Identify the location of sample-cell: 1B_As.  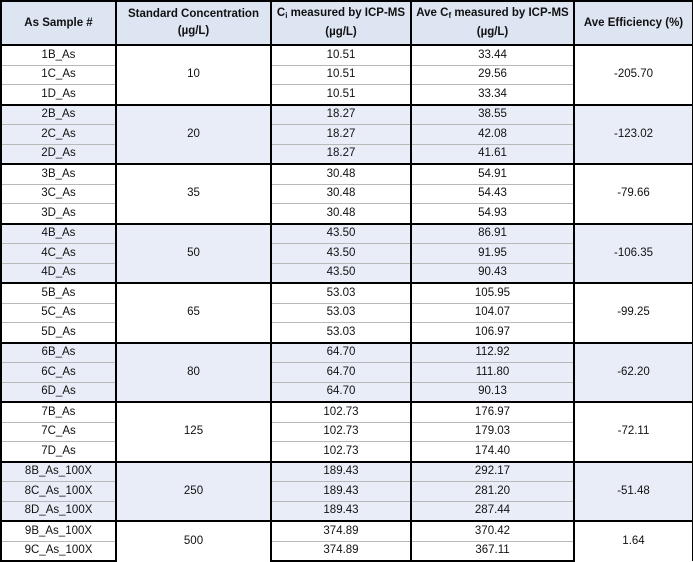
(58, 54).